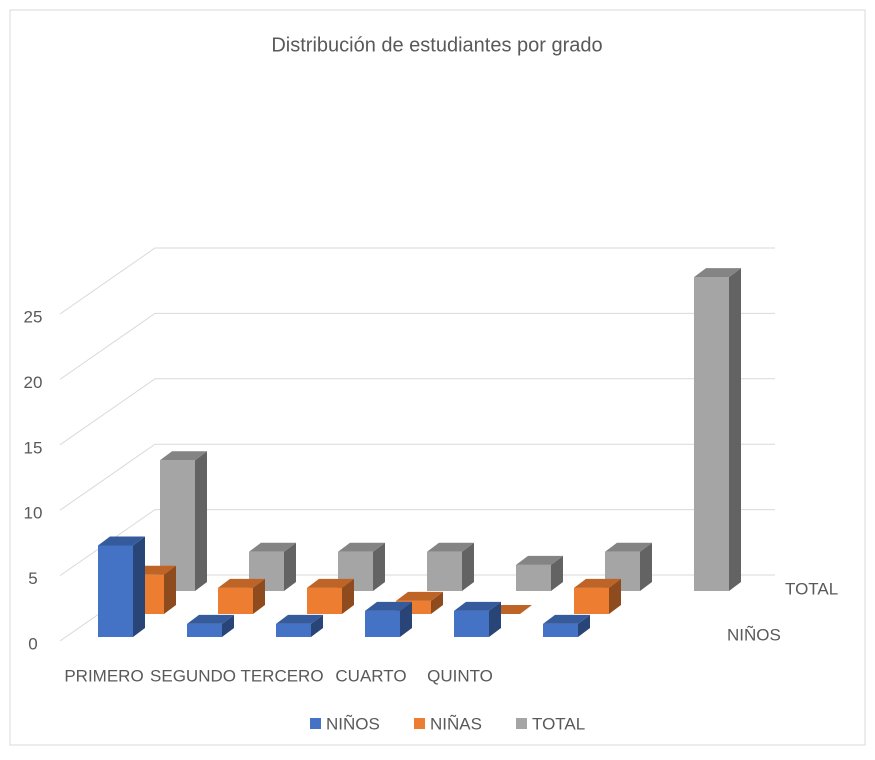 The image size is (875, 760). What do you see at coordinates (456, 723) in the screenshot?
I see `legend-label: NIÑAS` at bounding box center [456, 723].